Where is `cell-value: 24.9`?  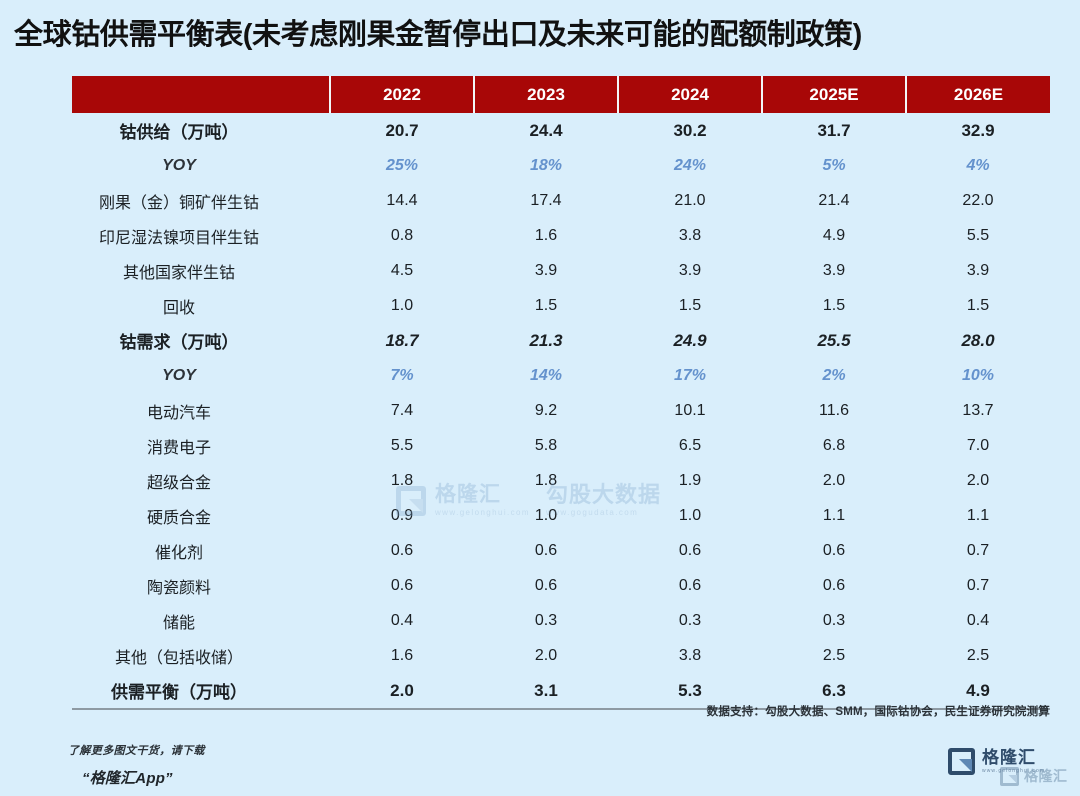 cell-value: 24.9 is located at coordinates (690, 340).